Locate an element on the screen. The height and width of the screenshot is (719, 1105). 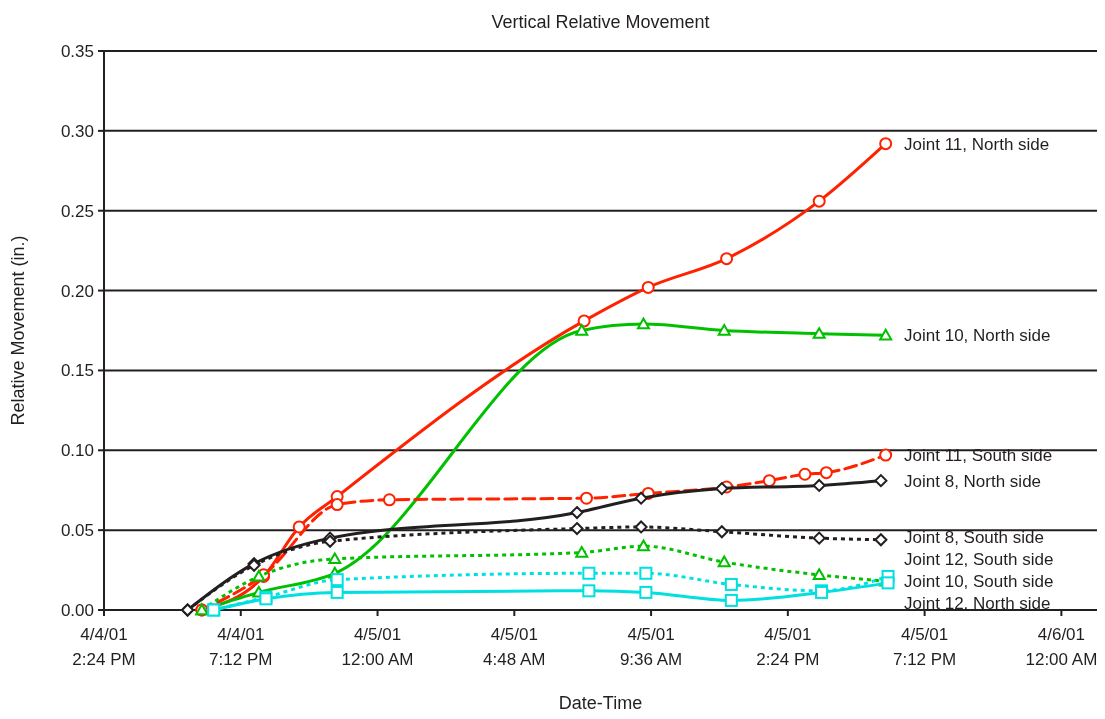
x-tick-label: 4/5/01 2:24 PM is located at coordinates (788, 647).